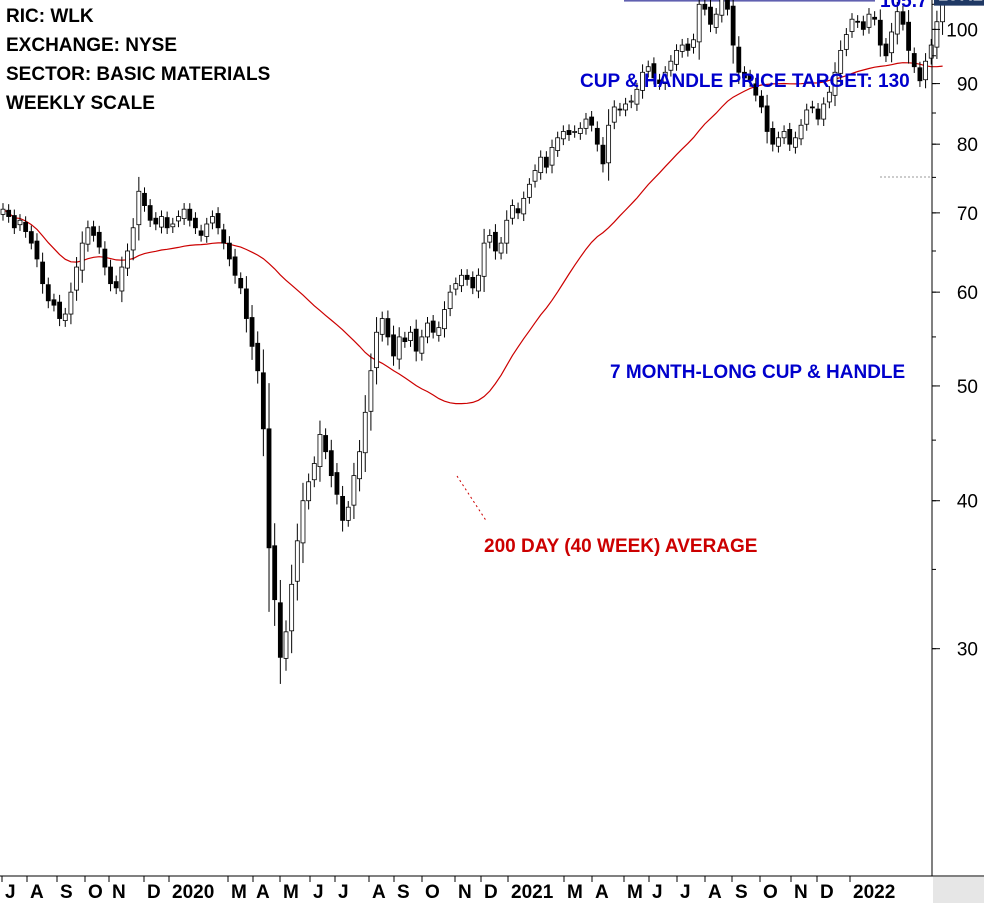 This screenshot has height=903, width=984. What do you see at coordinates (50, 16) in the screenshot?
I see `ric-label: RIC: WLK` at bounding box center [50, 16].